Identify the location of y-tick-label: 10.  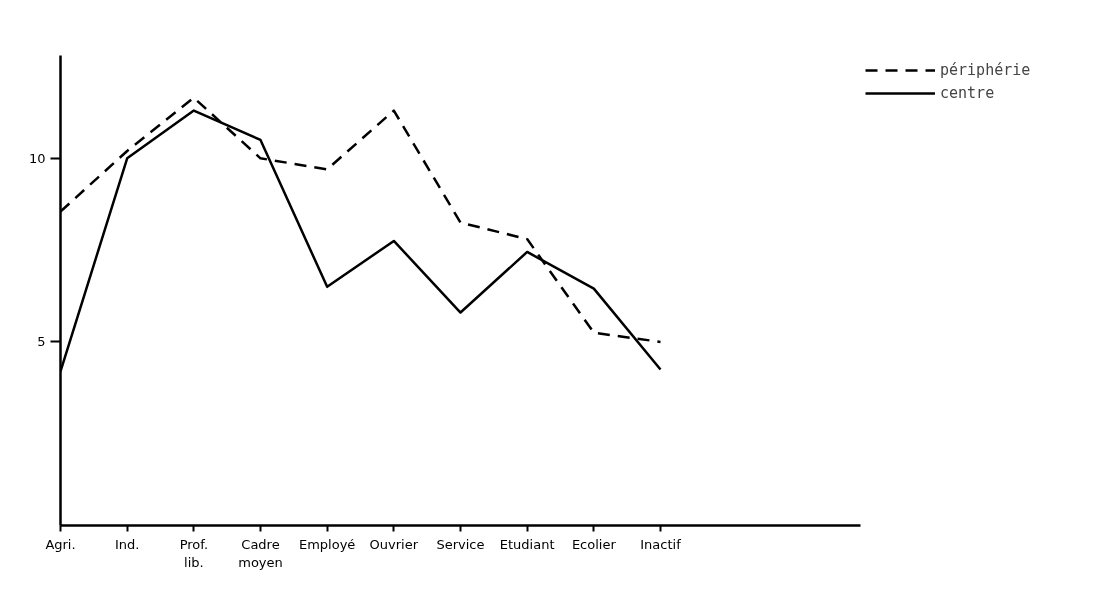
(37, 158).